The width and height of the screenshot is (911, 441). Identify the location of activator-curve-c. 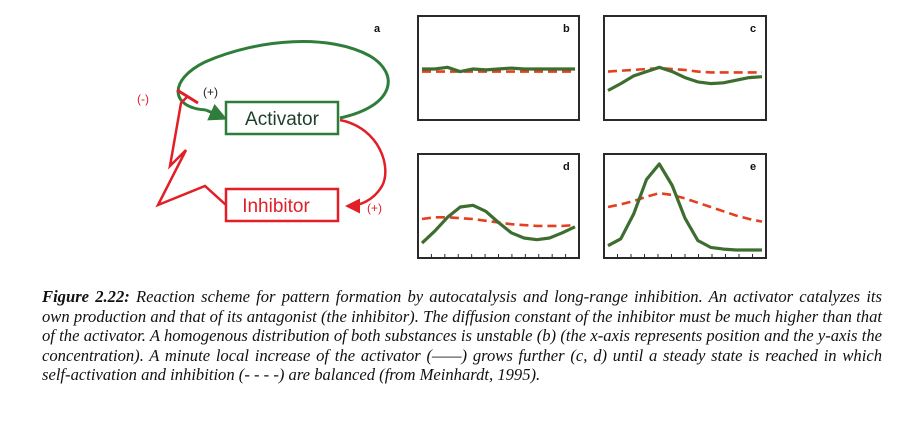
(685, 78).